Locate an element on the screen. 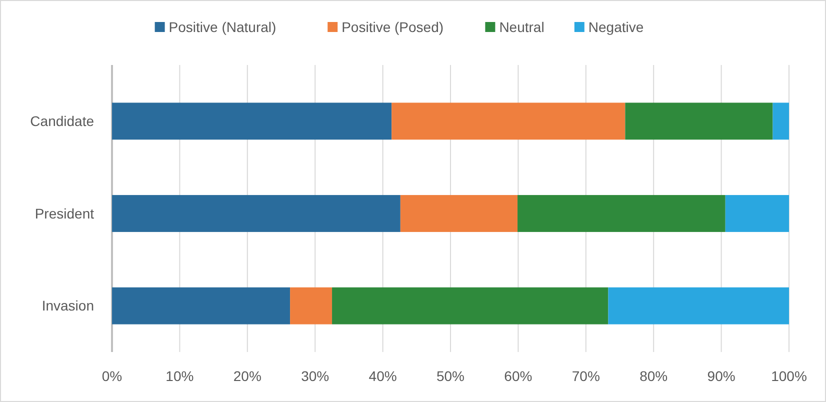 This screenshot has width=826, height=402. x-tick-label: 70% is located at coordinates (586, 376).